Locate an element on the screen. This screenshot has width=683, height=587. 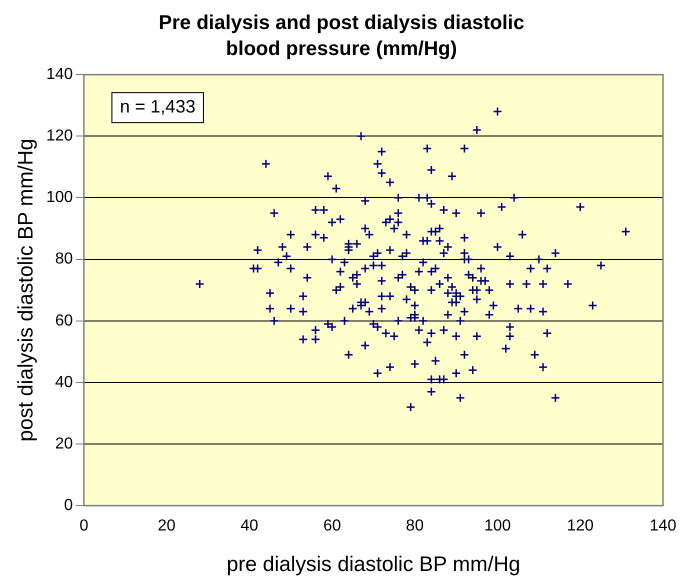
y-tick-label: 140 is located at coordinates (59, 75).